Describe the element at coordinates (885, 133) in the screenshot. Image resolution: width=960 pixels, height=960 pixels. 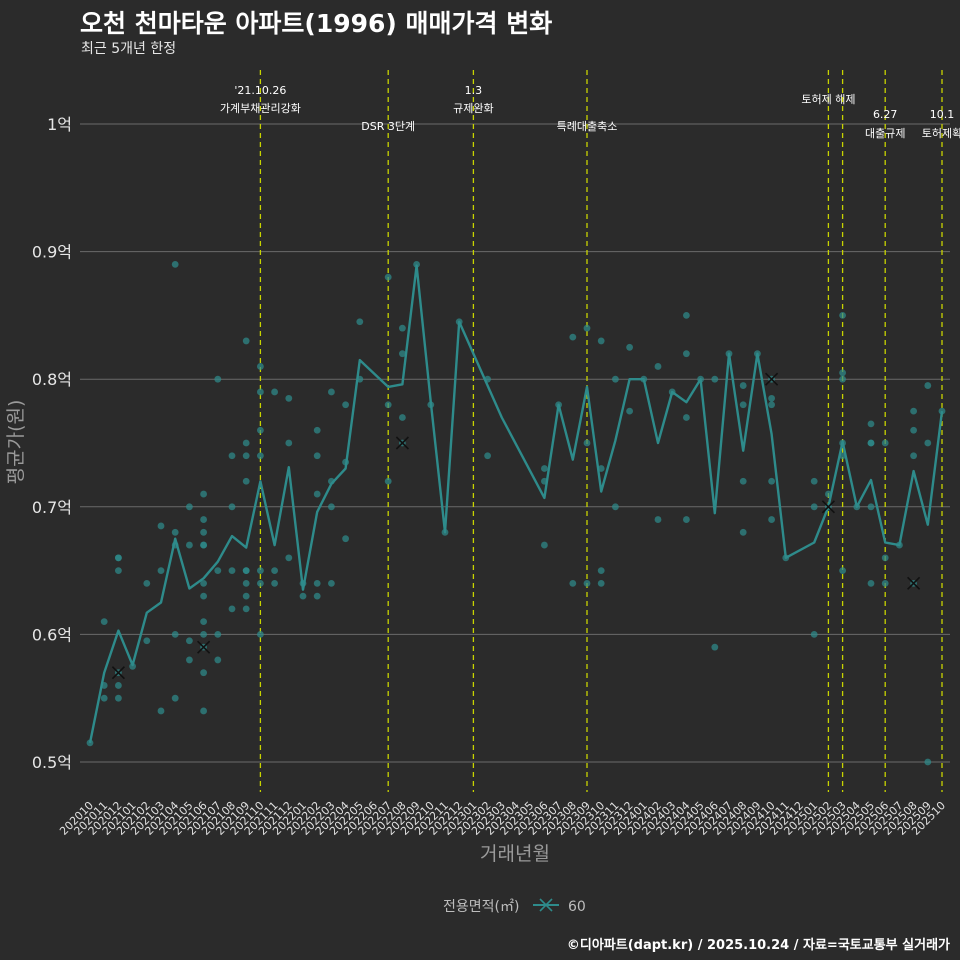
I see `event-label: 대출규제` at that location.